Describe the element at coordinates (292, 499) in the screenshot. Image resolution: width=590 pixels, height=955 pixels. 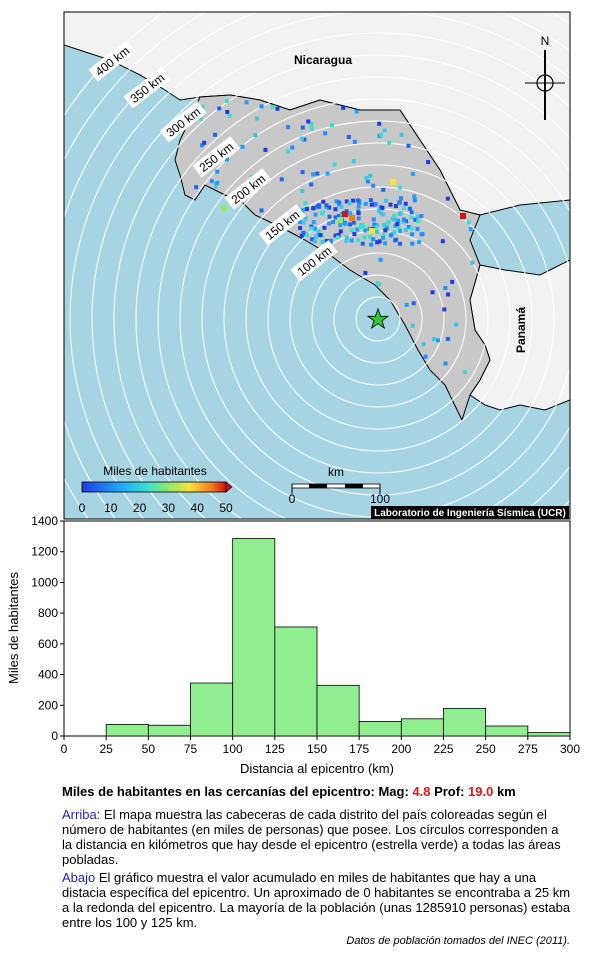
I see `scale-tick-0: 0` at that location.